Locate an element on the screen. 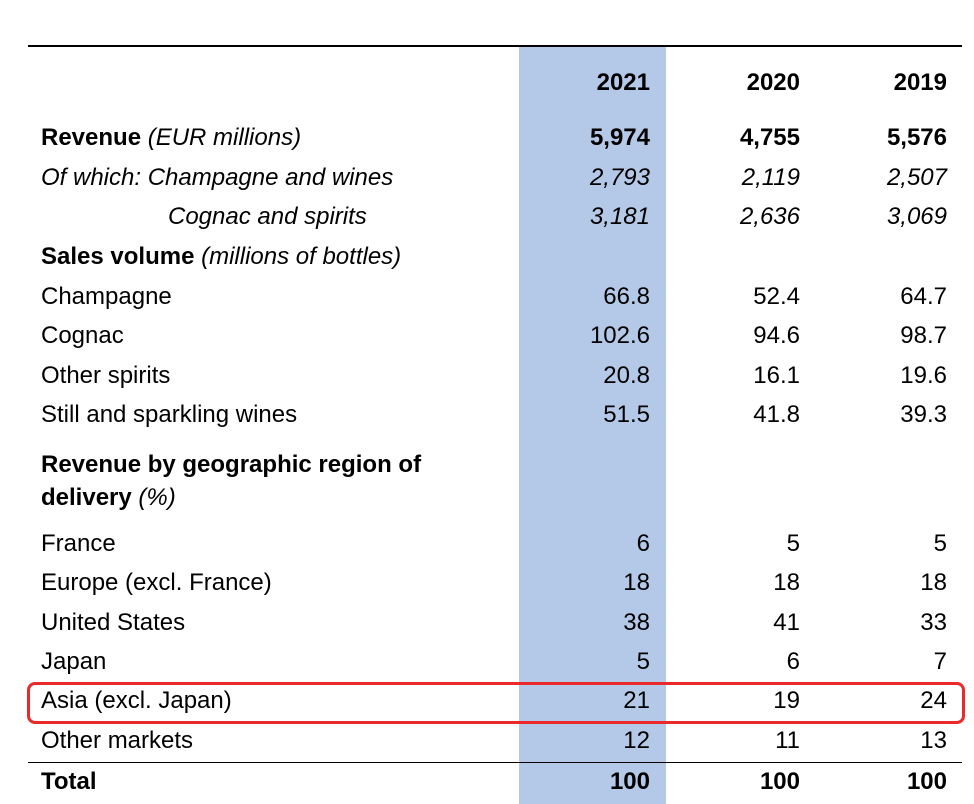  cell-2019: 98.7 is located at coordinates (923, 335).